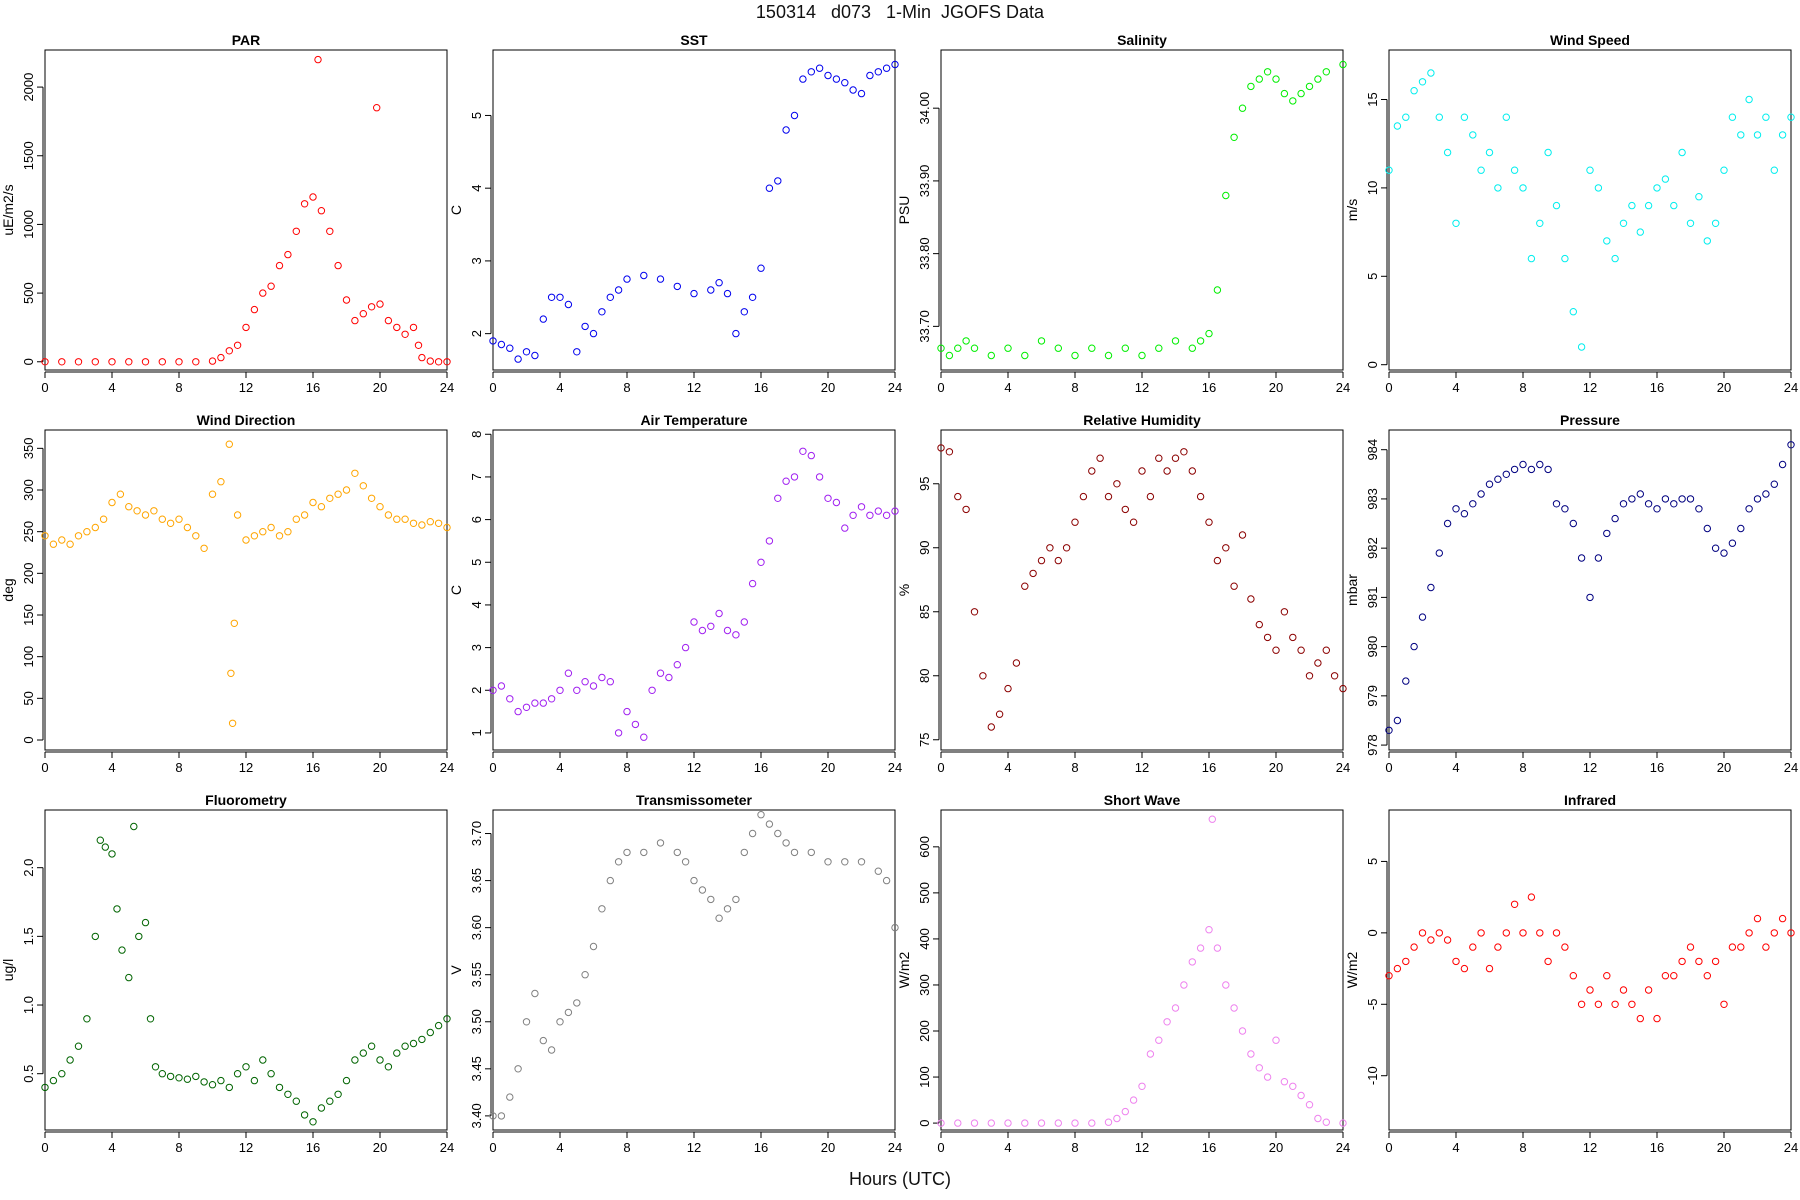 The width and height of the screenshot is (1800, 1200). Describe the element at coordinates (476, 115) in the screenshot. I see `y-tick-label: 5` at that location.